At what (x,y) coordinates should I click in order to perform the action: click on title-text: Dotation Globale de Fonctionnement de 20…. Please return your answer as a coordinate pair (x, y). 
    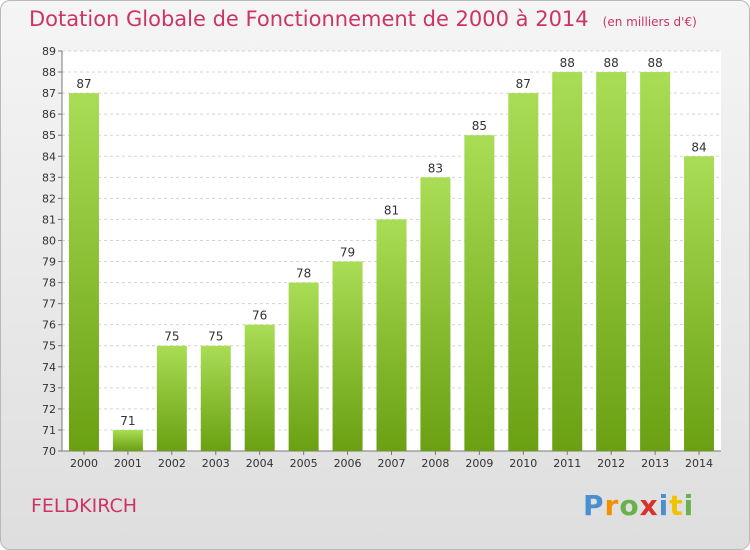
    Looking at the image, I should click on (309, 19).